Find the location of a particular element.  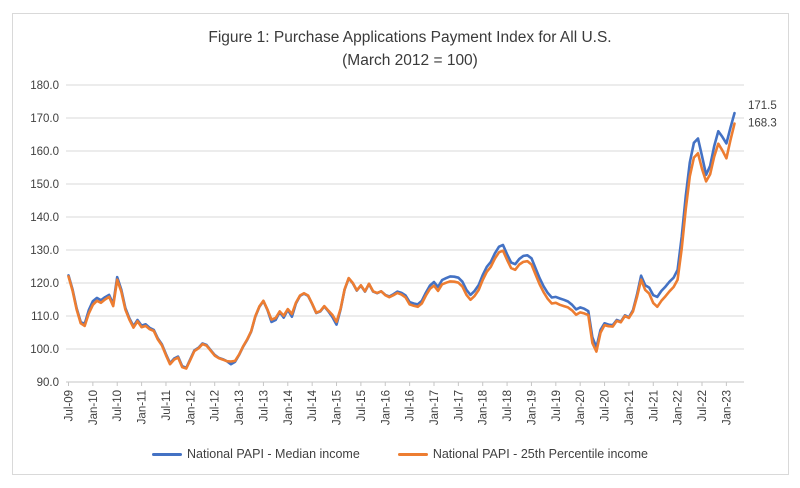

legend-item-median: National PAPI - Median income is located at coordinates (256, 454).